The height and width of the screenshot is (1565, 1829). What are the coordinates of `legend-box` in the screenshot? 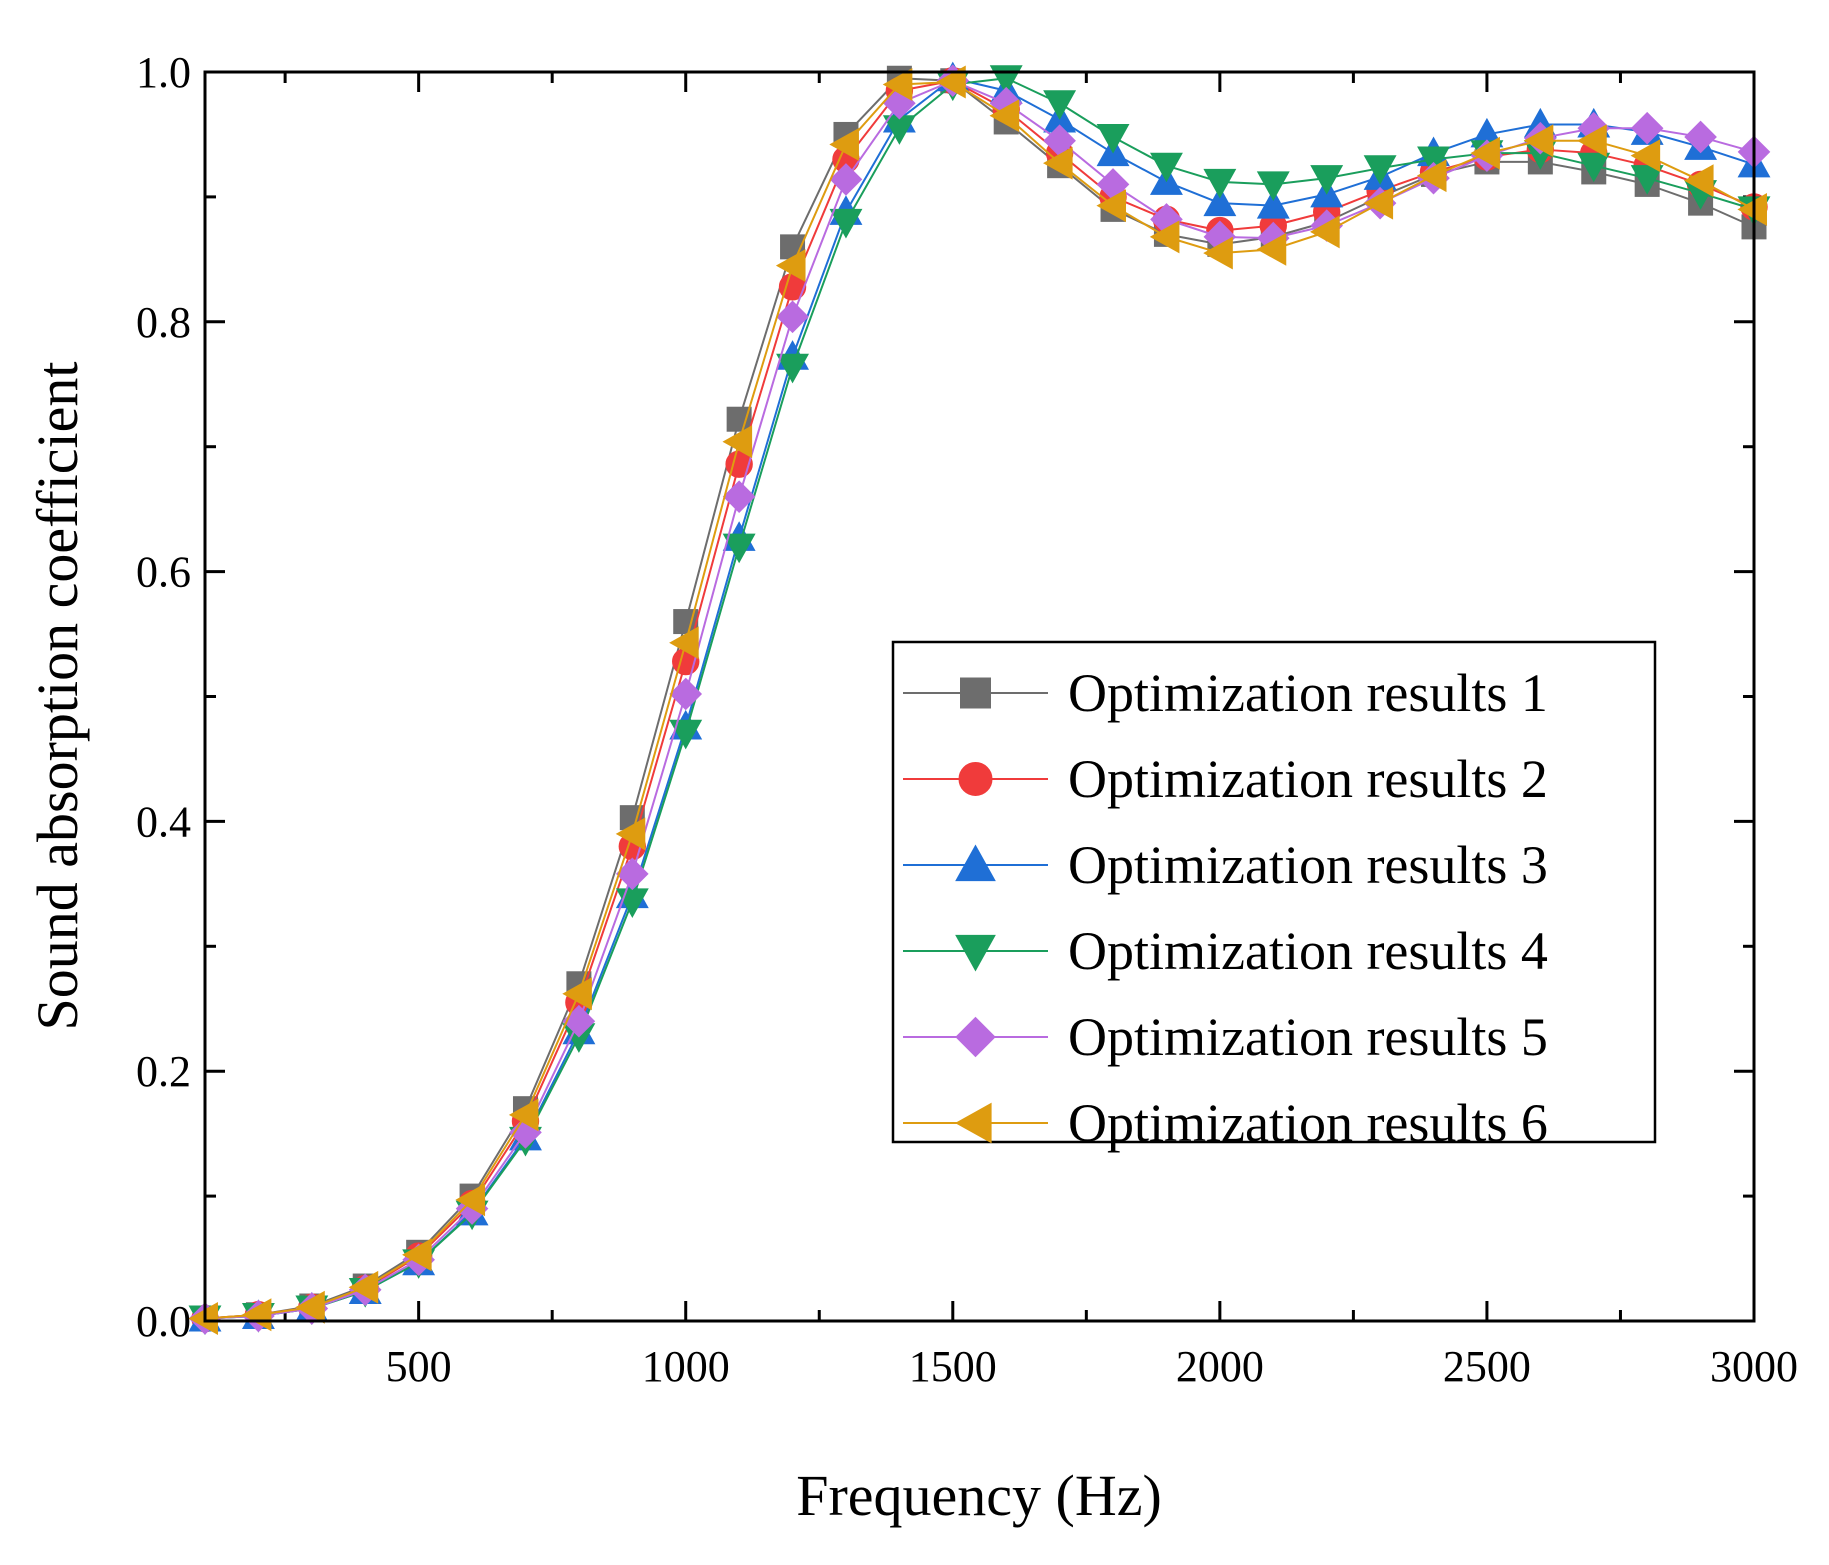 It's located at (1274, 892).